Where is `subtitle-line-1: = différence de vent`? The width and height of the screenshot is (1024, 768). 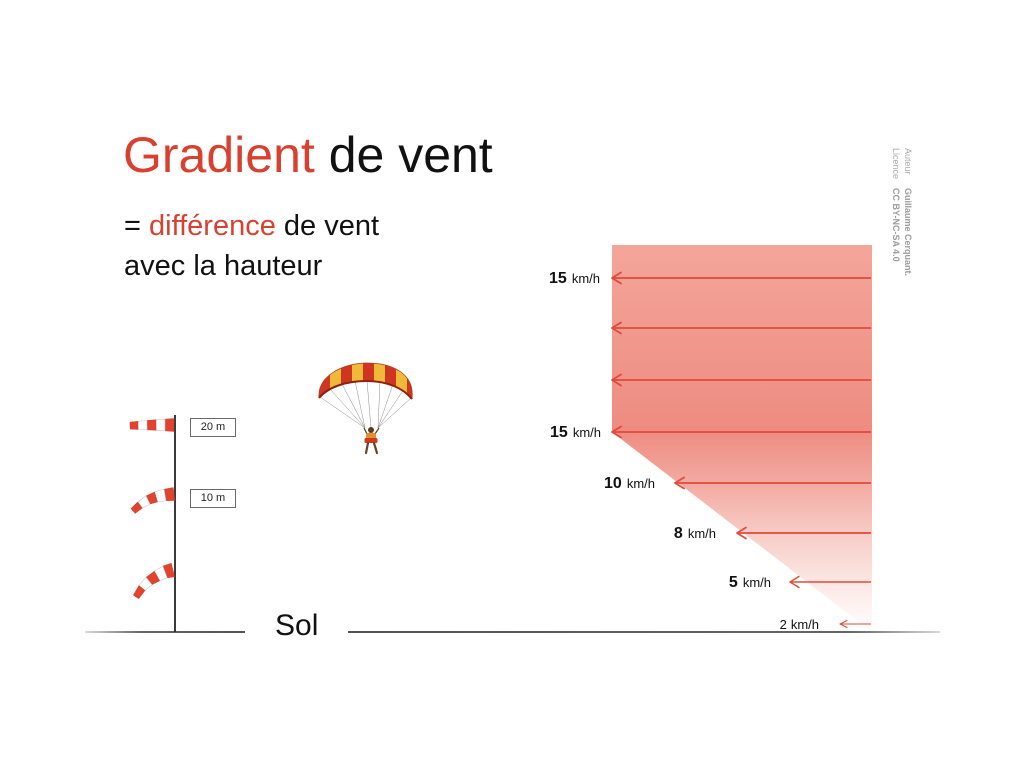 subtitle-line-1: = différence de vent is located at coordinates (251, 226).